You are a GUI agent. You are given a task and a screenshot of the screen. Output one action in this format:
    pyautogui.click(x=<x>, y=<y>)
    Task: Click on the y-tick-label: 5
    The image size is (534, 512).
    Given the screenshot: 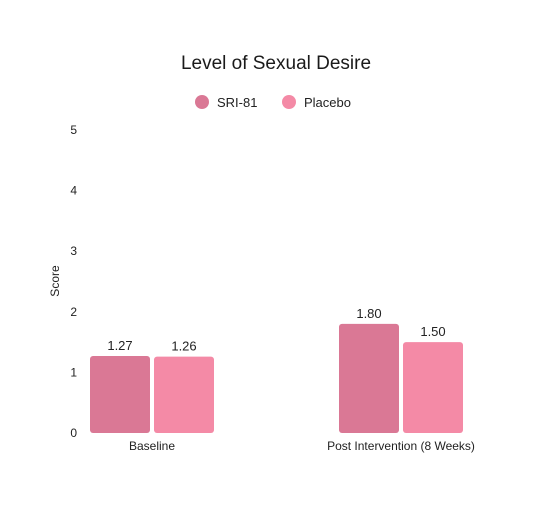 What is the action you would take?
    pyautogui.click(x=73, y=130)
    